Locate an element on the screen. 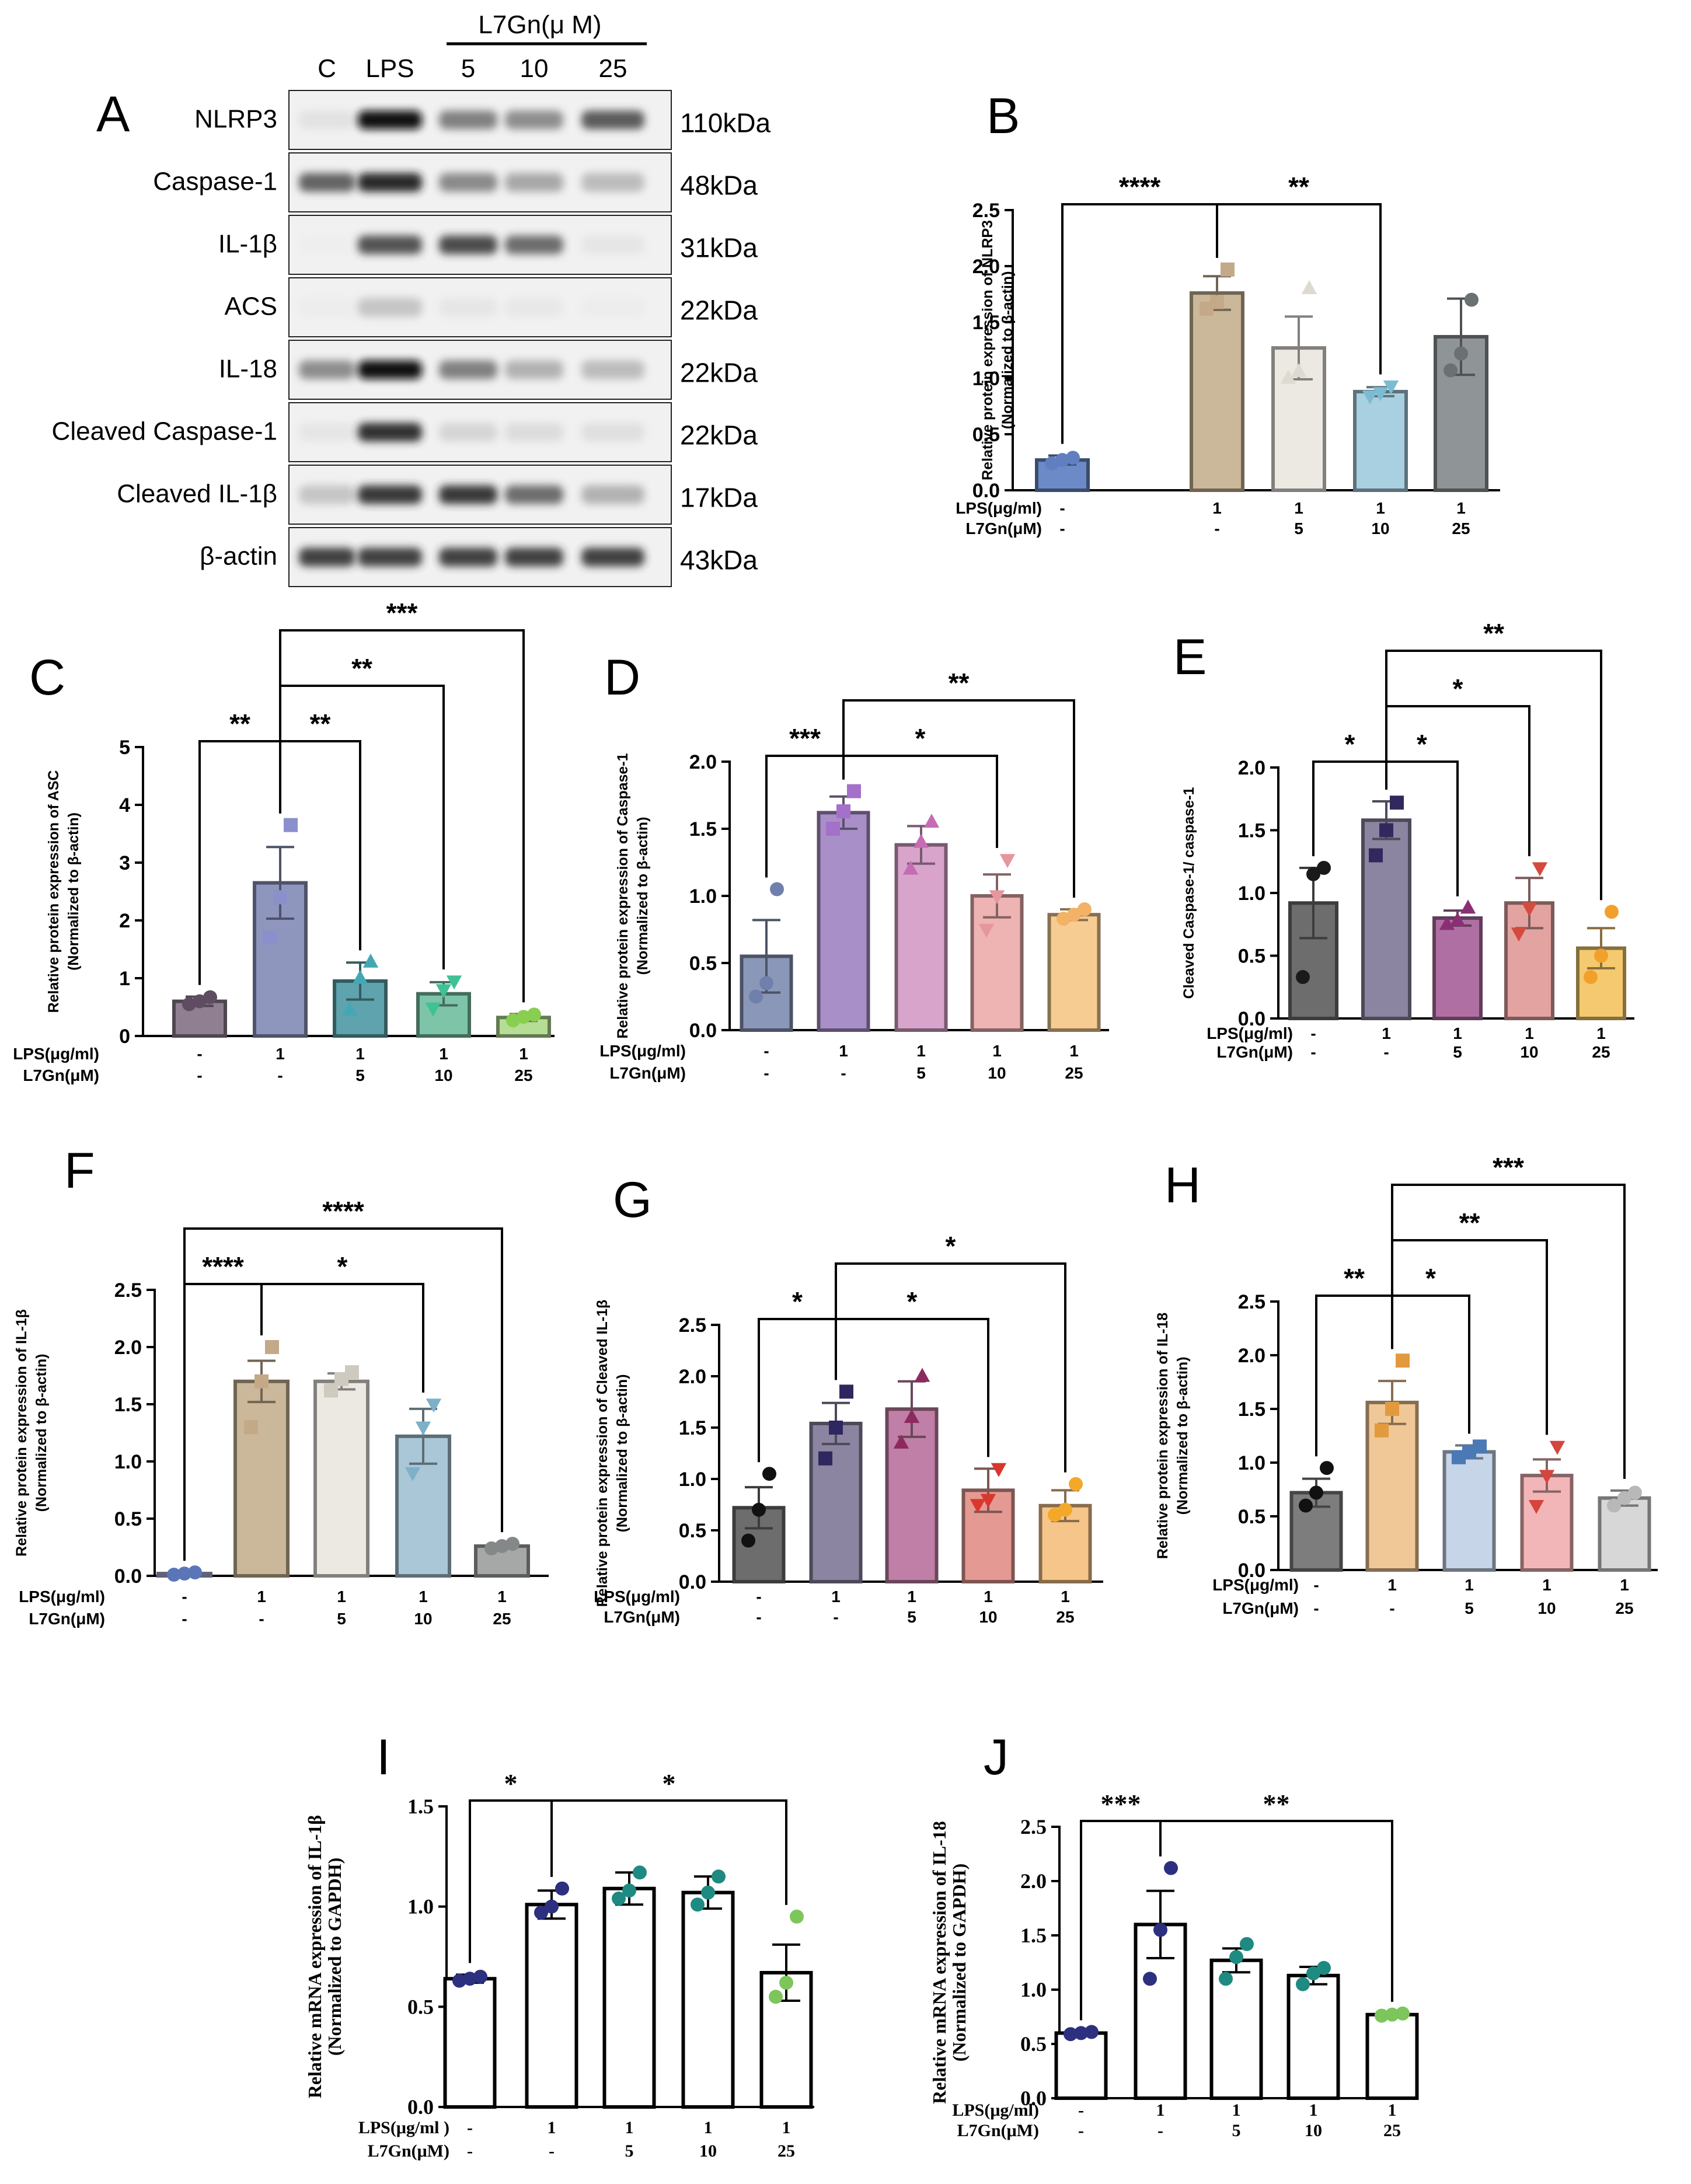 The height and width of the screenshot is (2184, 1691). y-tick-label: 0.0 is located at coordinates (986, 491).